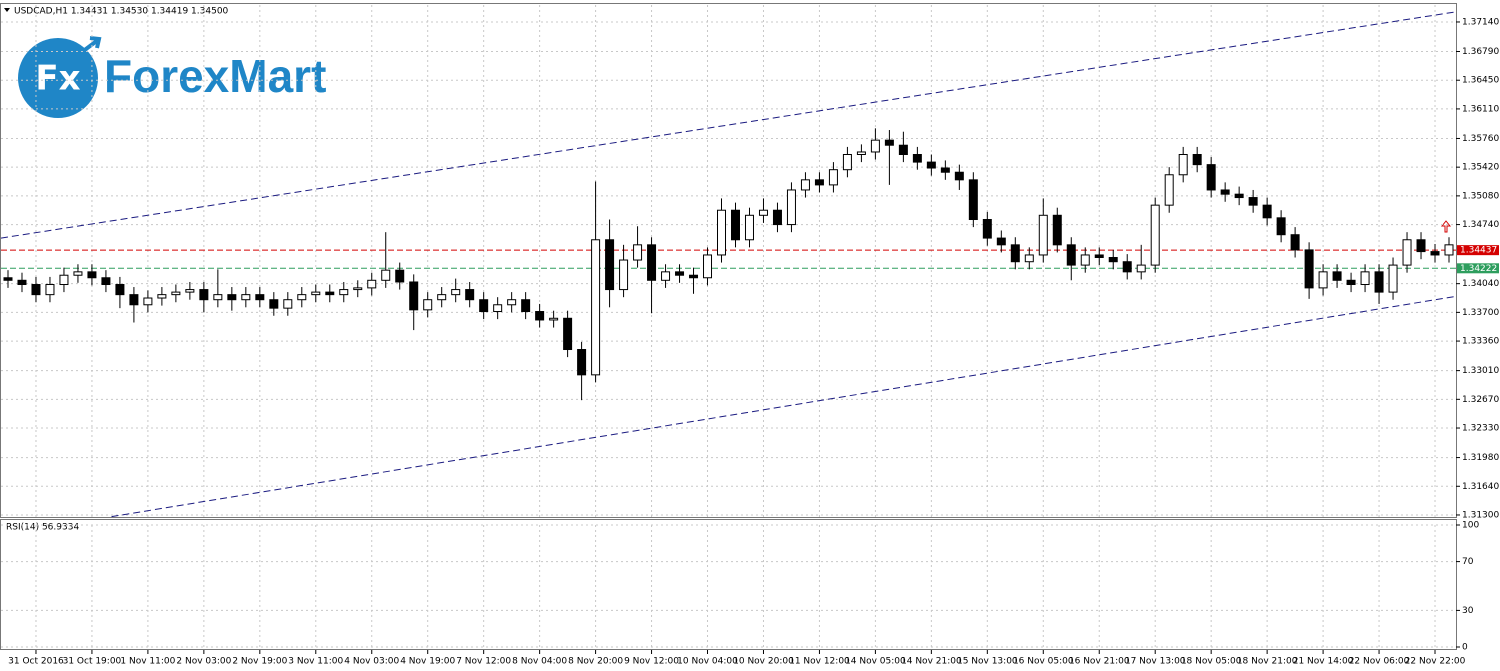 This screenshot has height=671, width=1500. What do you see at coordinates (1480, 458) in the screenshot?
I see `y-tick-label: 1.31980` at bounding box center [1480, 458].